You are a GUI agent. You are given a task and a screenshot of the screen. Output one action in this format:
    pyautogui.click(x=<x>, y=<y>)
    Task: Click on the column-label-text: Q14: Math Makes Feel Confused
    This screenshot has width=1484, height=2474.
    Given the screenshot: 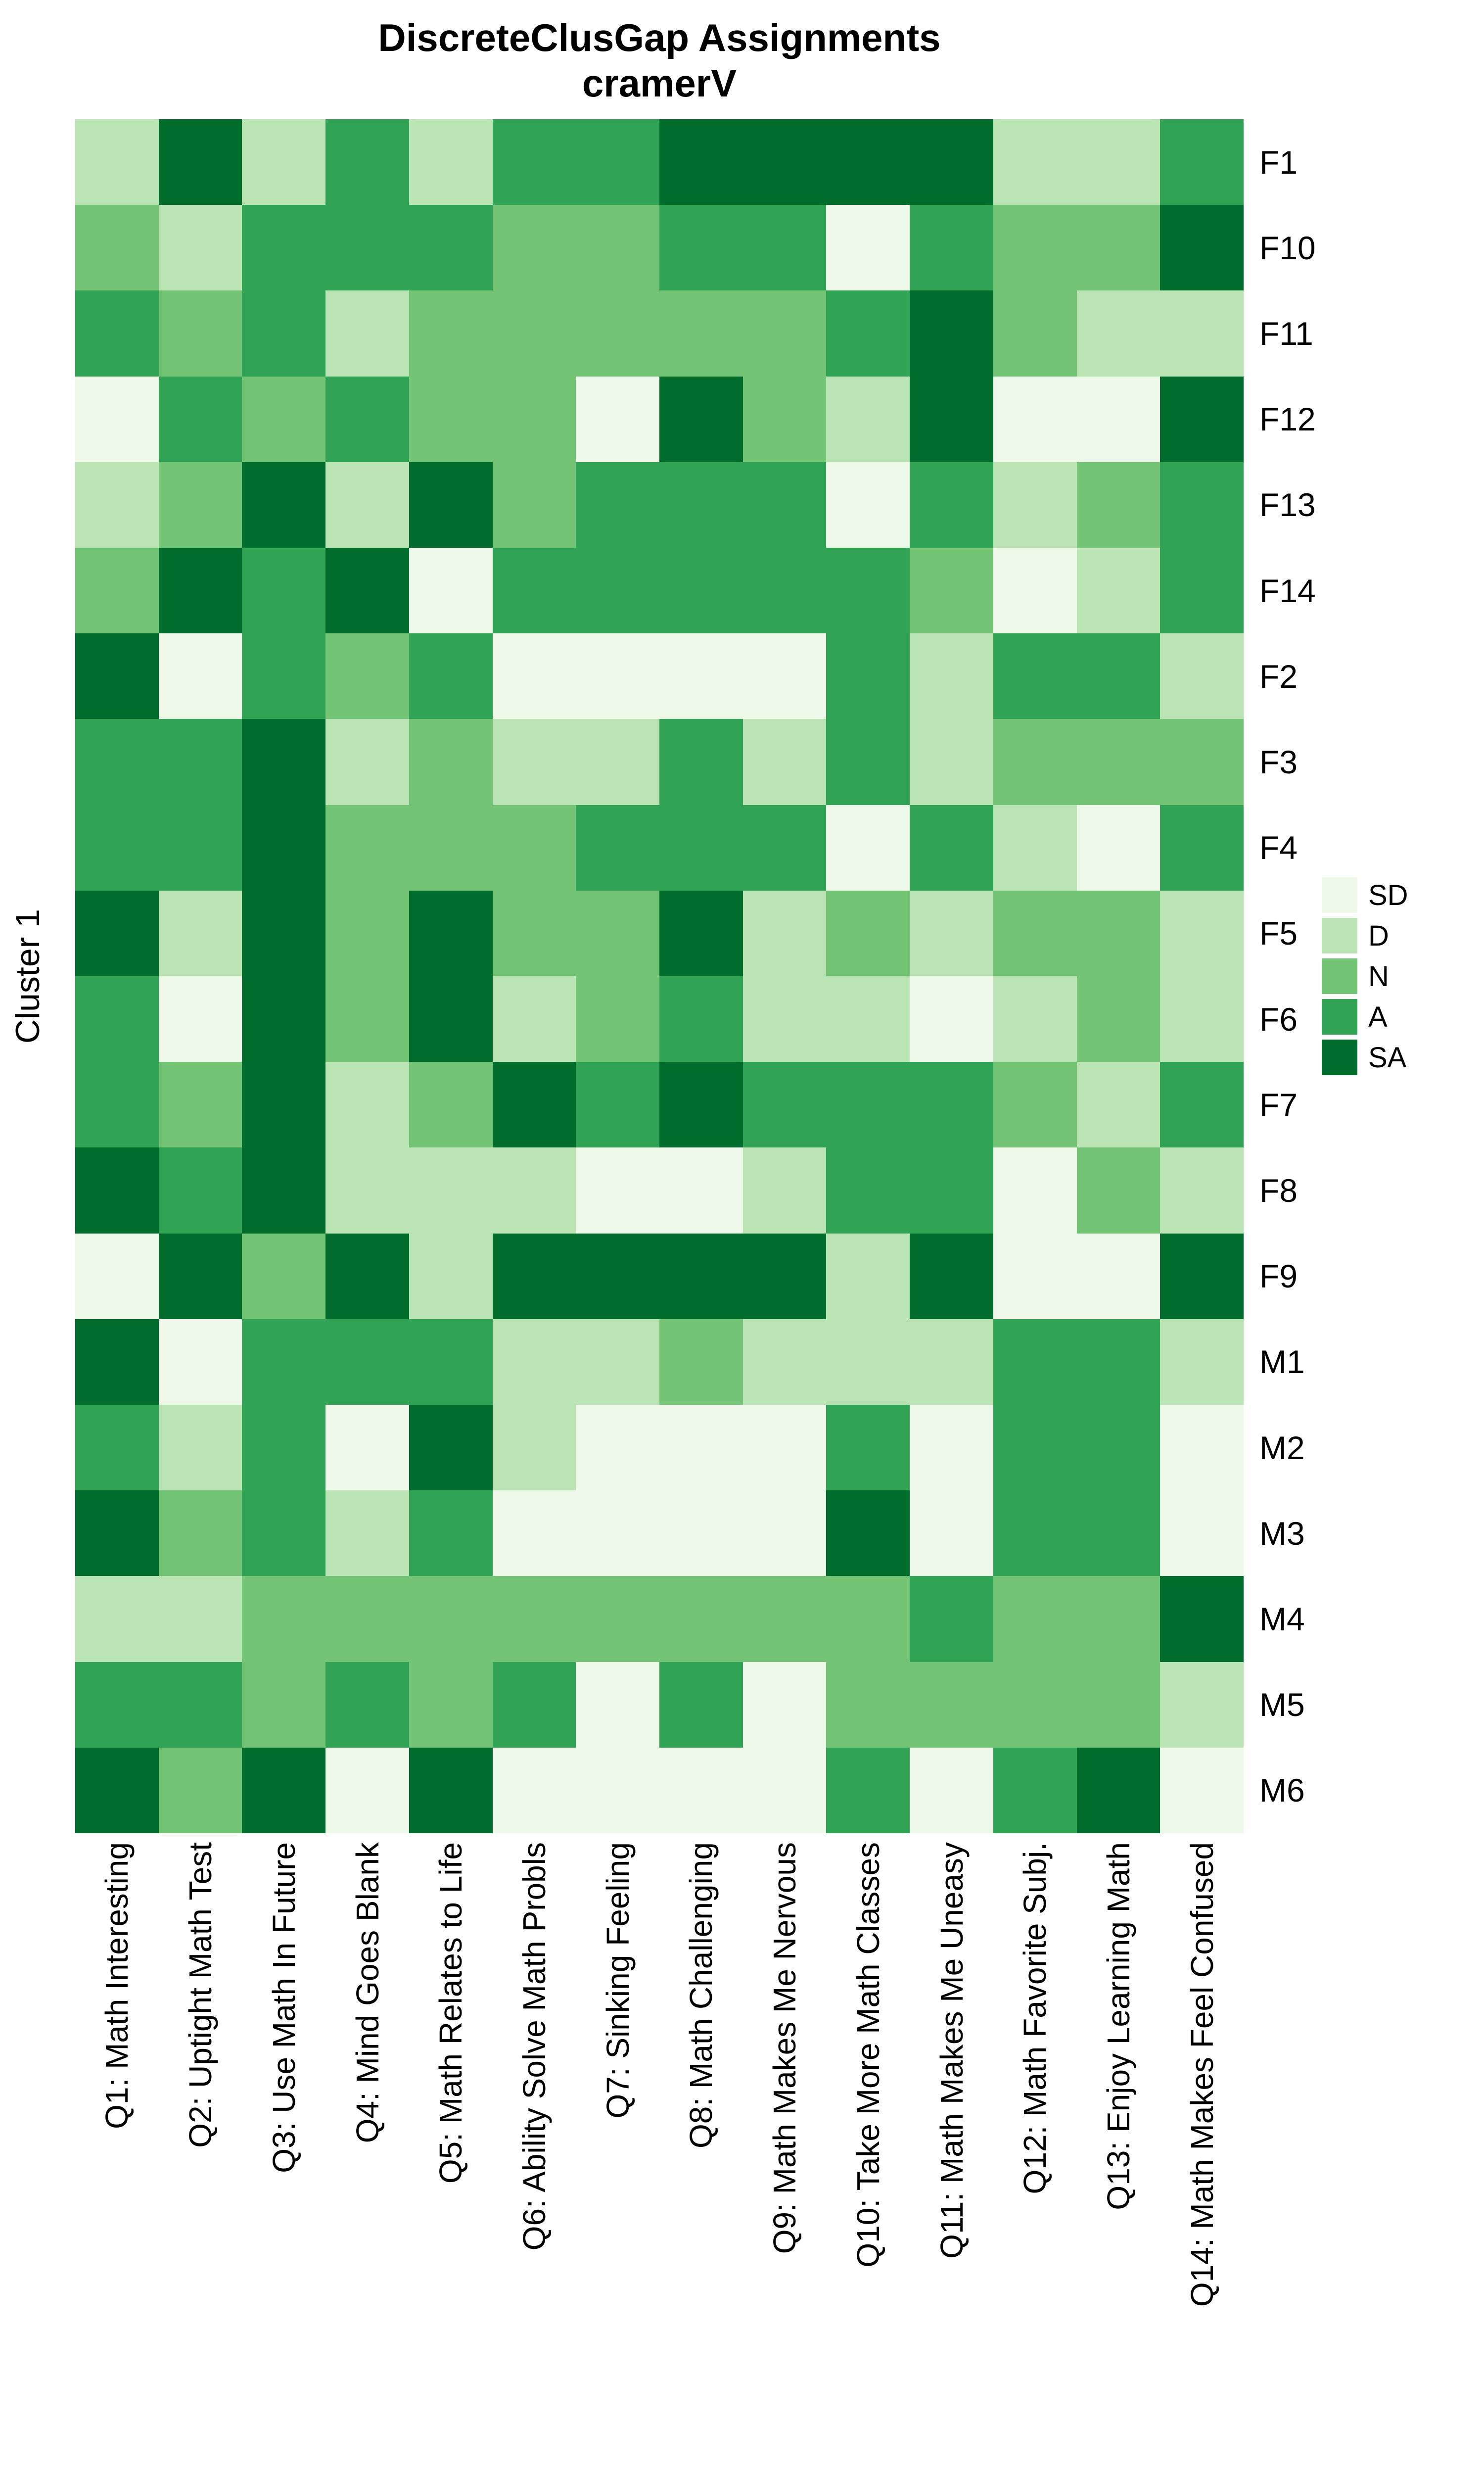 What is the action you would take?
    pyautogui.click(x=1202, y=2075)
    